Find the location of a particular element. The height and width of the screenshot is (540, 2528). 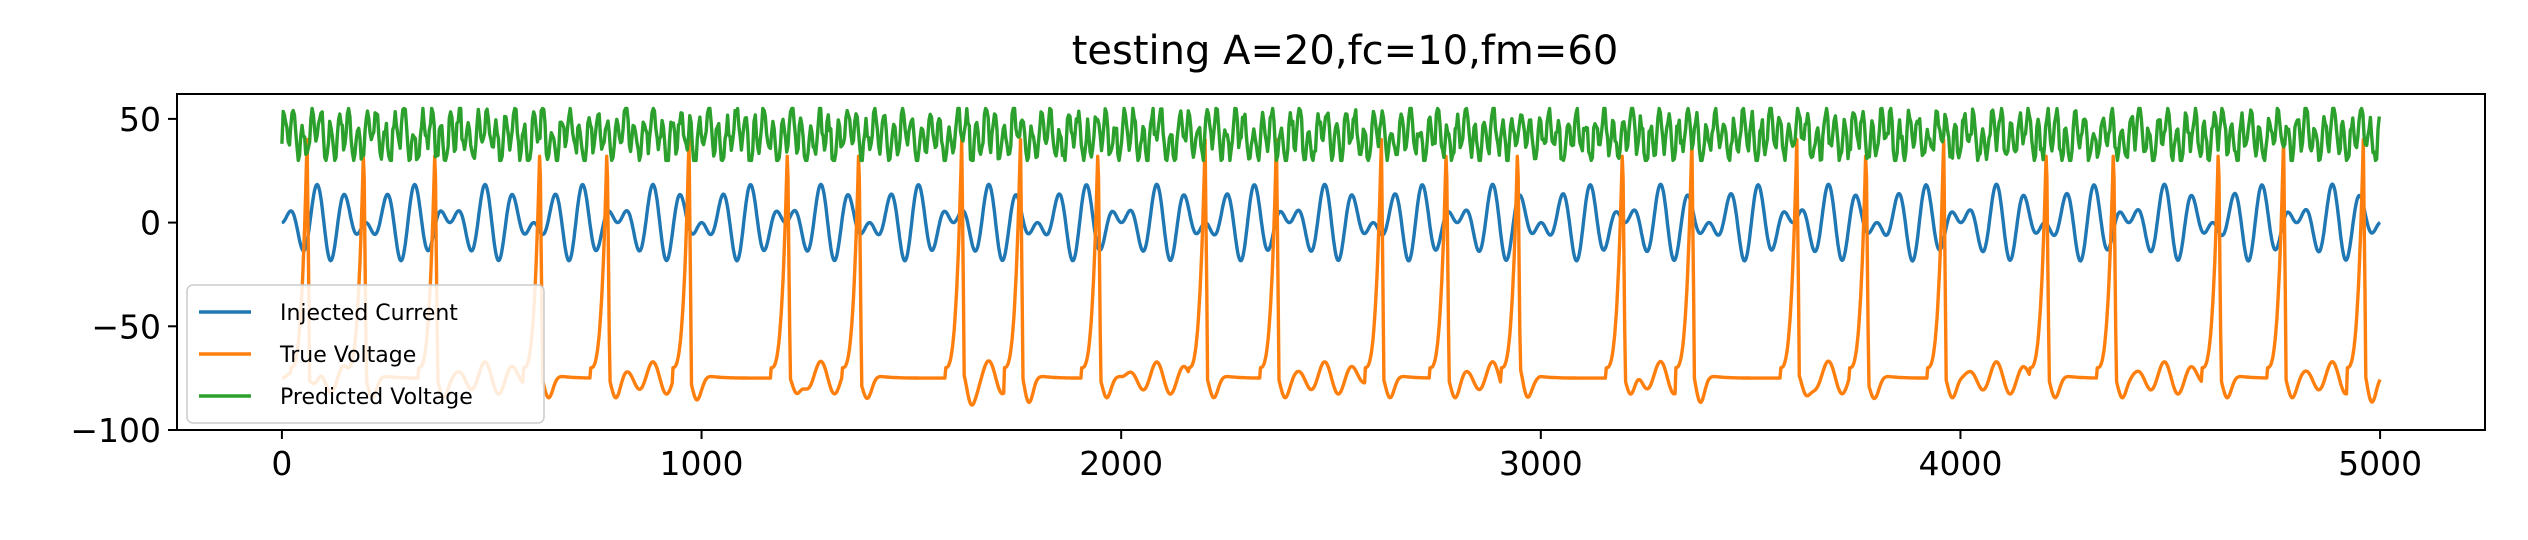

x-tick-label: 1000 is located at coordinates (702, 463).